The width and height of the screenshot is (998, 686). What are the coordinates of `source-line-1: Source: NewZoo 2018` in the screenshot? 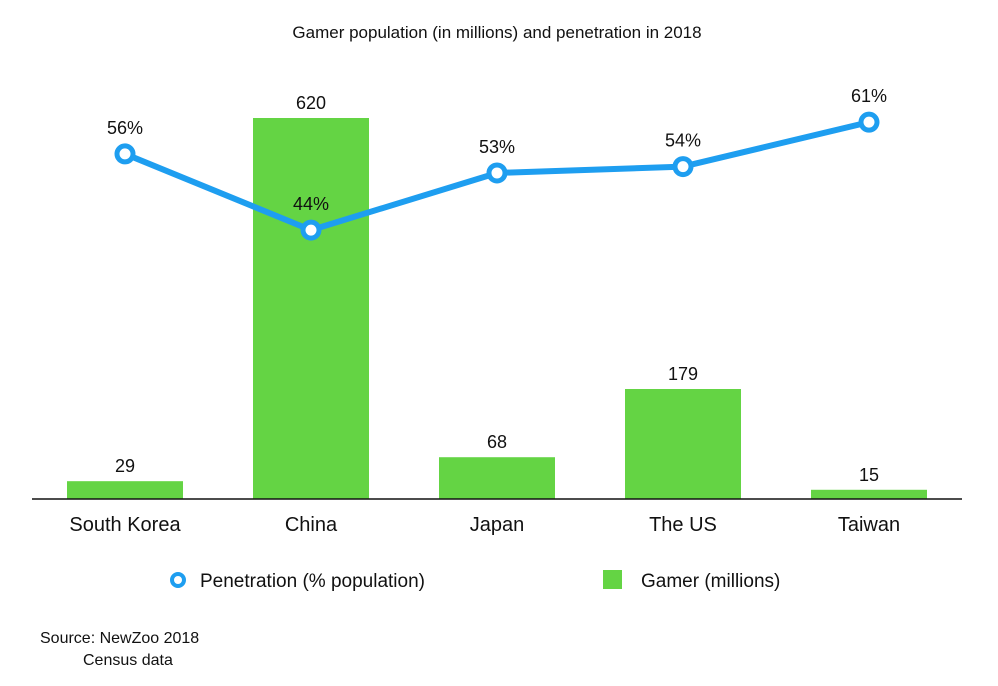 It's located at (119, 638).